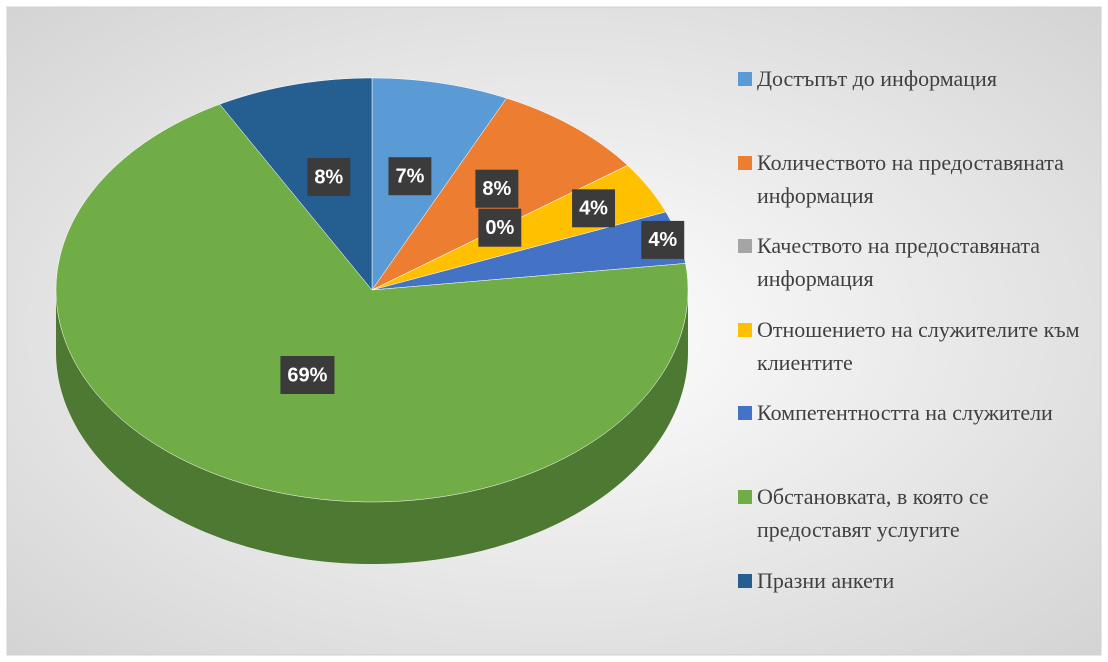 The image size is (1108, 662). I want to click on legend-item: Качеството на предоставяната информация, so click(913, 271).